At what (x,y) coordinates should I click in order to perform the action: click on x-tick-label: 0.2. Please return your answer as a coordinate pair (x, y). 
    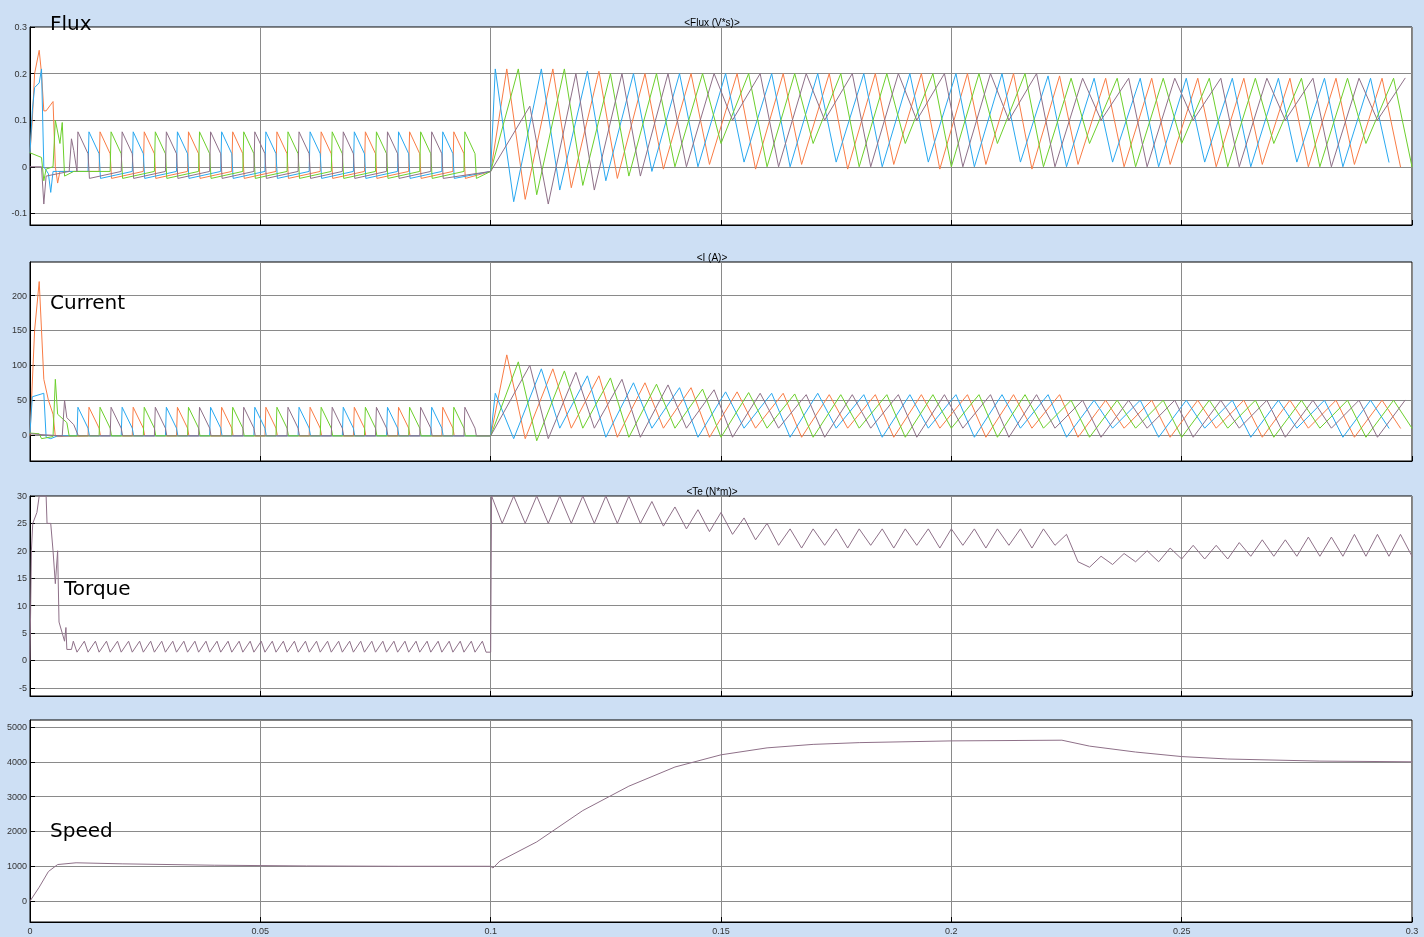
    Looking at the image, I should click on (951, 930).